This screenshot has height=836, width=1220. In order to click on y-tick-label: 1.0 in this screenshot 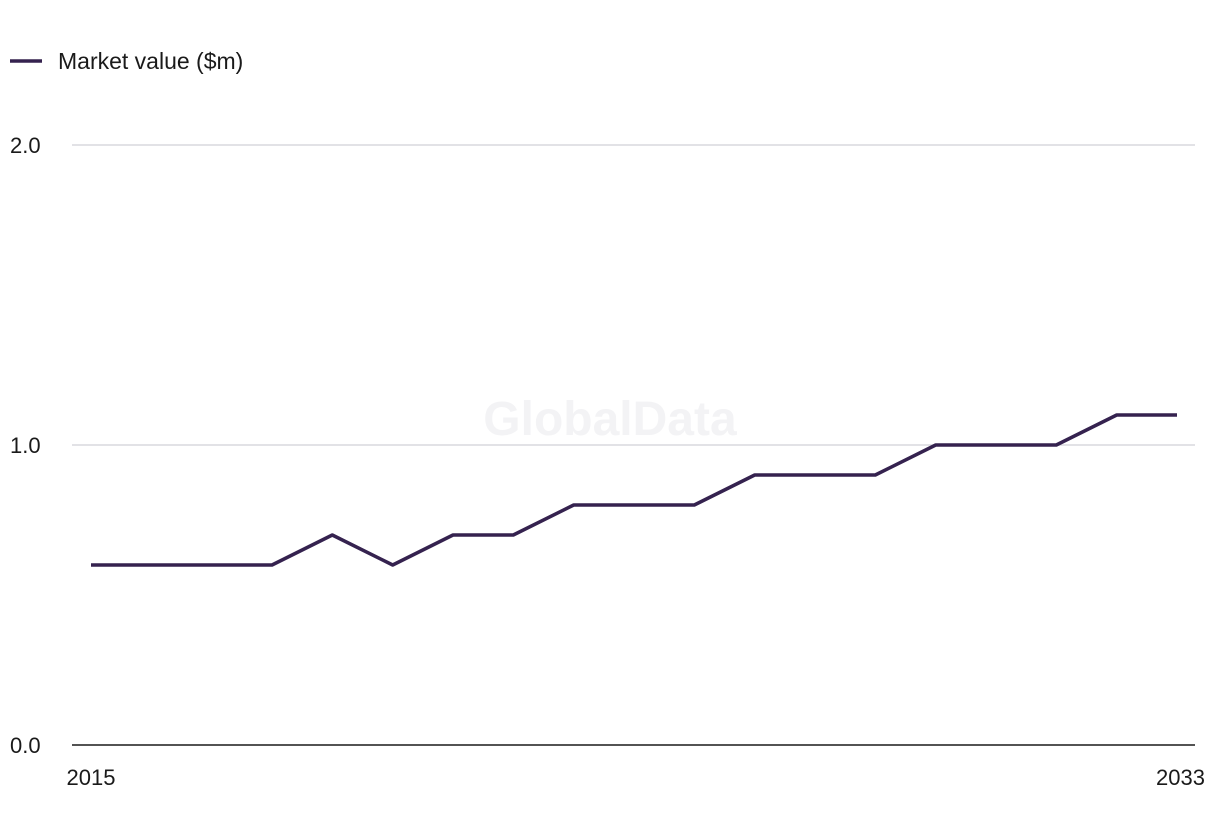, I will do `click(25, 445)`.